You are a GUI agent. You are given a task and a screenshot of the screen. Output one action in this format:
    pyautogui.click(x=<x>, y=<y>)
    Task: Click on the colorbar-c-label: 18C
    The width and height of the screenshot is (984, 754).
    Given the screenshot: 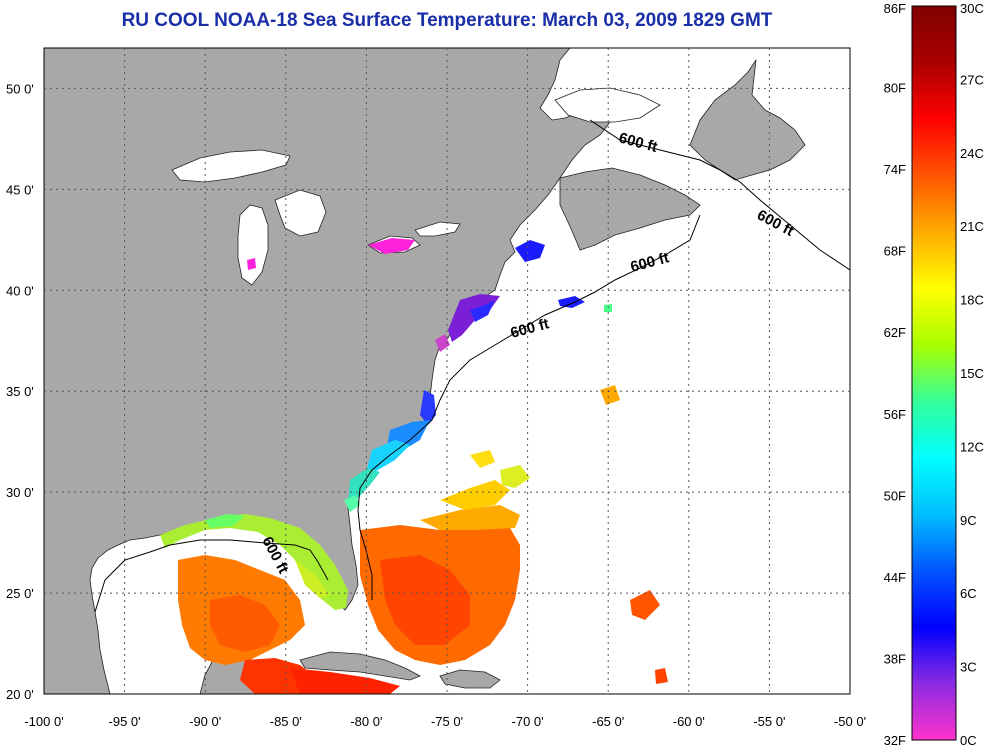 What is the action you would take?
    pyautogui.click(x=972, y=300)
    